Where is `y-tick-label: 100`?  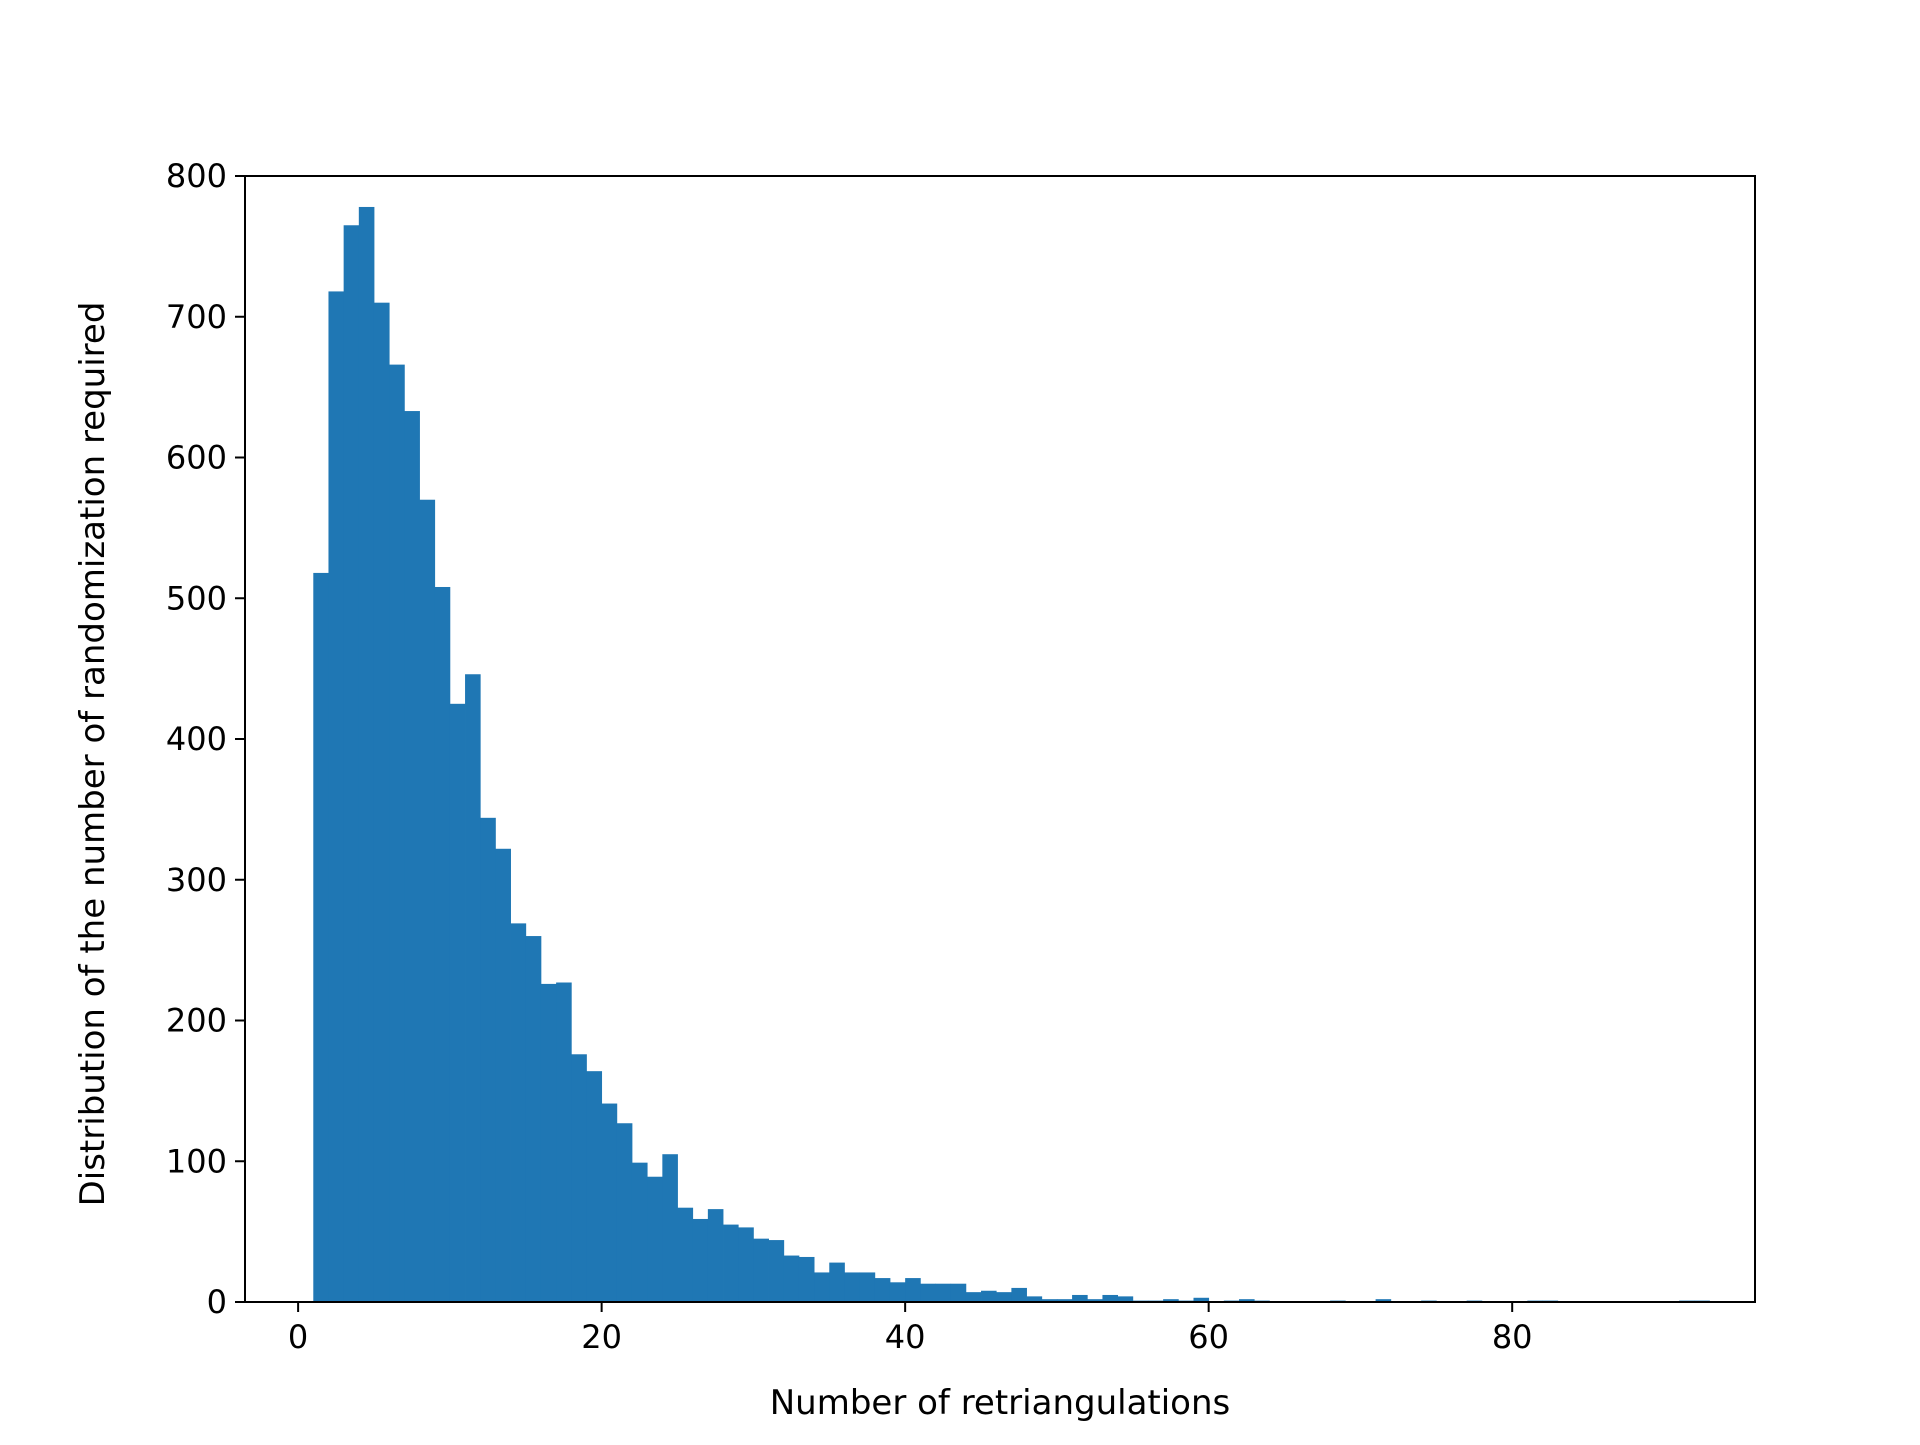
y-tick-label: 100 is located at coordinates (196, 1161).